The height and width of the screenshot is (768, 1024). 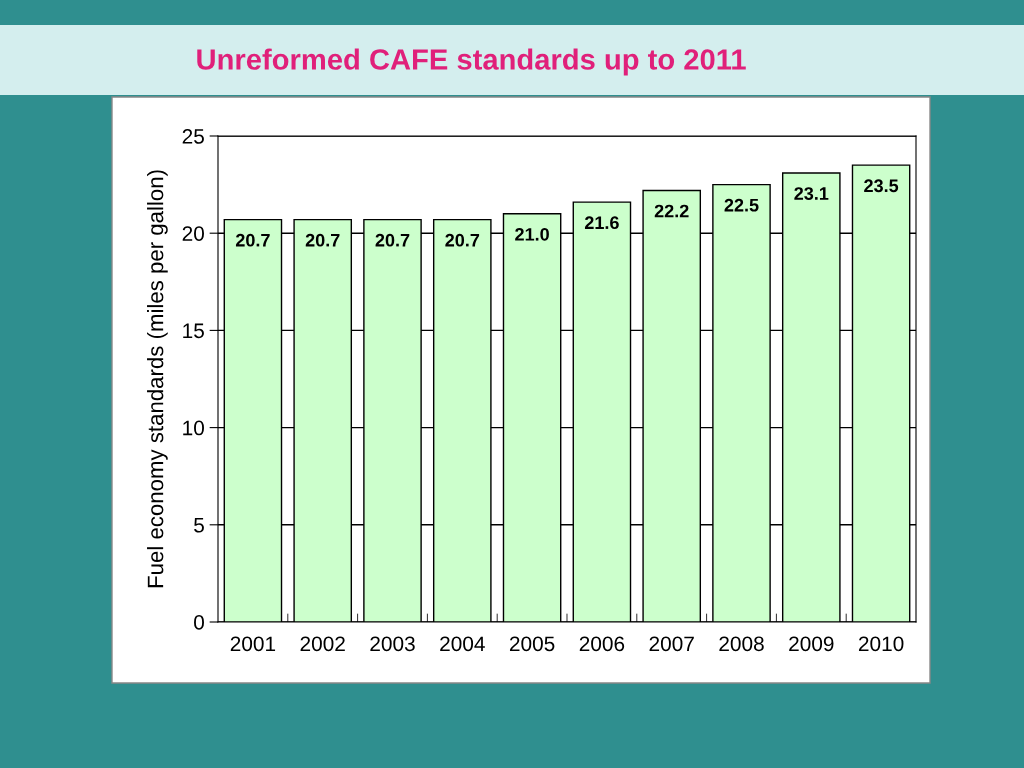 I want to click on chart-title: Unreformed CAFE standards up to 2011, so click(x=471, y=62).